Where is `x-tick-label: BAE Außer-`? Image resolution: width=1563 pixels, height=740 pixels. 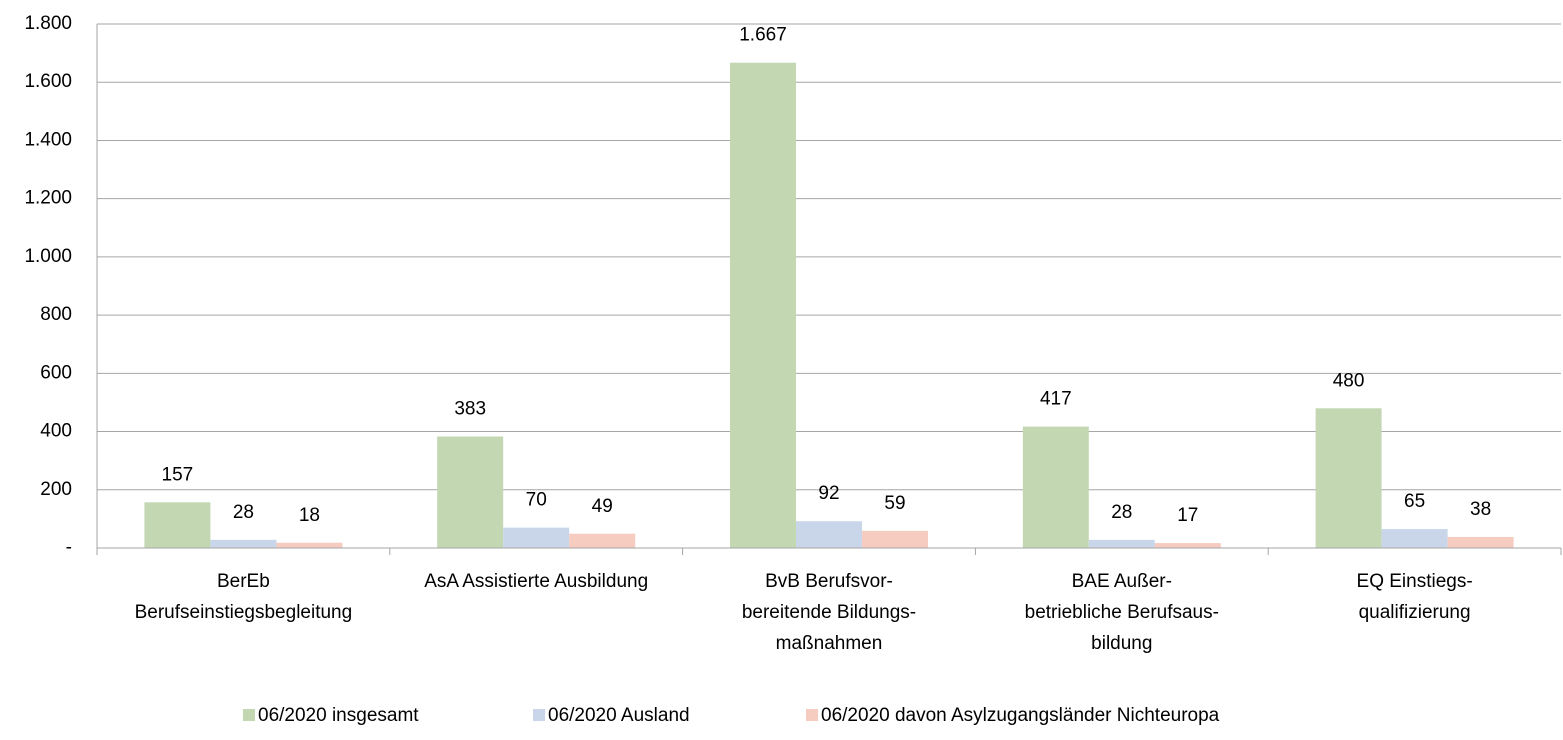 x-tick-label: BAE Außer- is located at coordinates (1122, 581).